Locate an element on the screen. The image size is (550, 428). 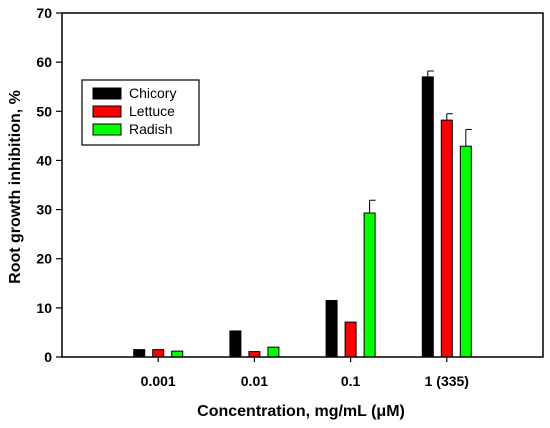
y-tick-label: 60 is located at coordinates (44, 62).